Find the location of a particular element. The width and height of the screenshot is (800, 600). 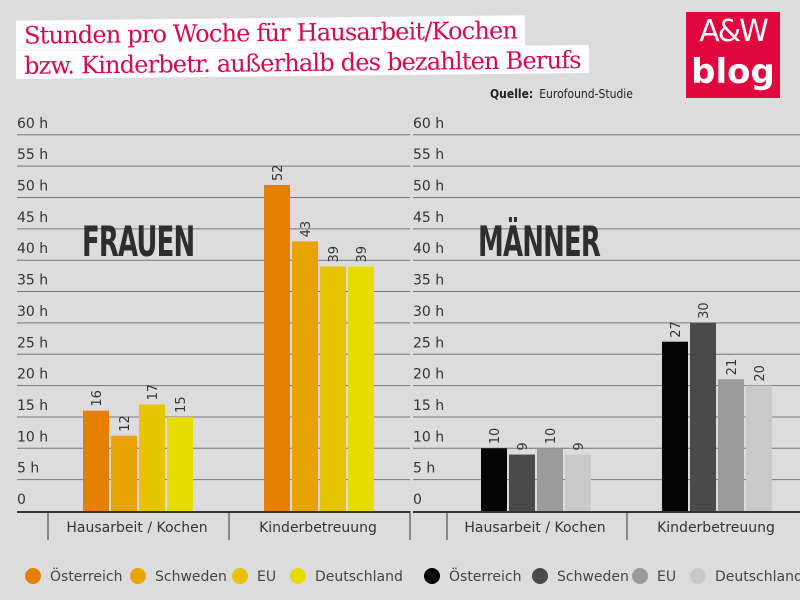

data-label: 30 is located at coordinates (704, 310).